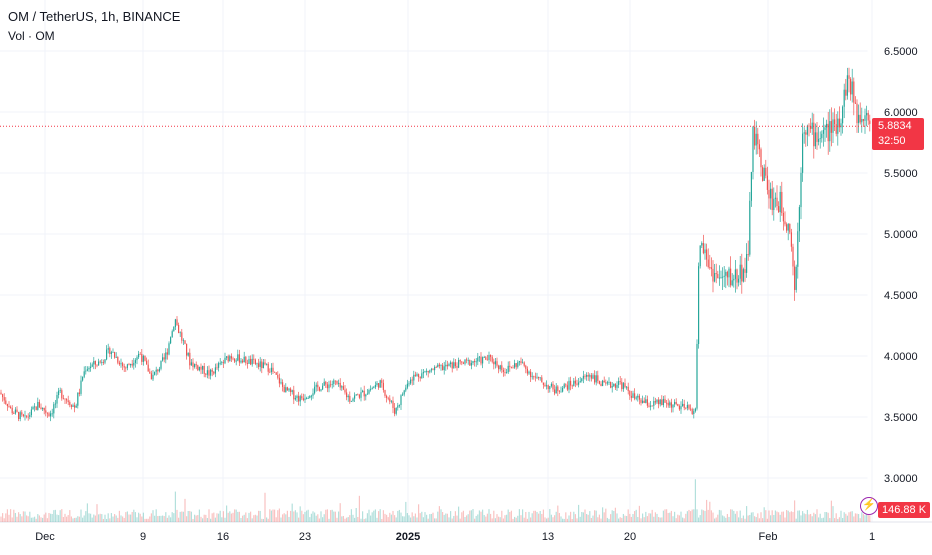  What do you see at coordinates (869, 506) in the screenshot?
I see `lightning-icon: ⚡` at bounding box center [869, 506].